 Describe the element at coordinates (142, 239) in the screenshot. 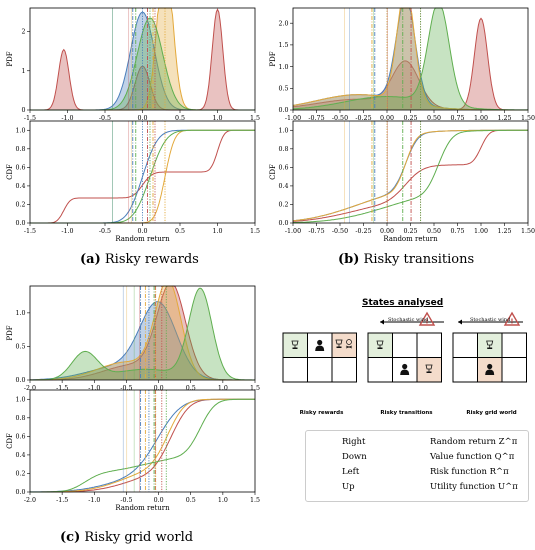

I see `x-axis-label: Random return` at that location.